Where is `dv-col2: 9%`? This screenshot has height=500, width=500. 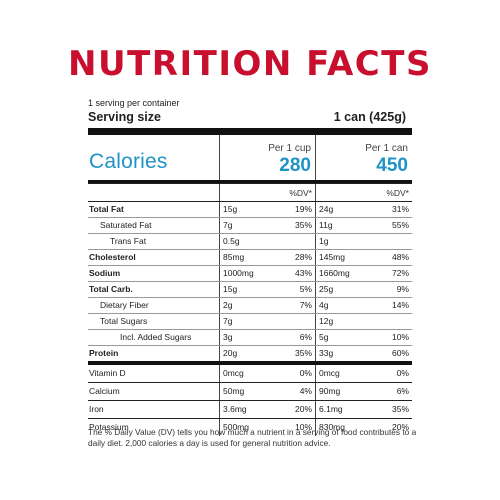
dv-col2: 9% is located at coordinates (402, 289).